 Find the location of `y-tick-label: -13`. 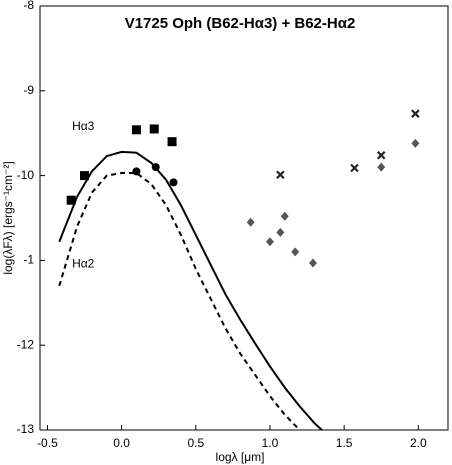

y-tick-label: -13 is located at coordinates (26, 429).